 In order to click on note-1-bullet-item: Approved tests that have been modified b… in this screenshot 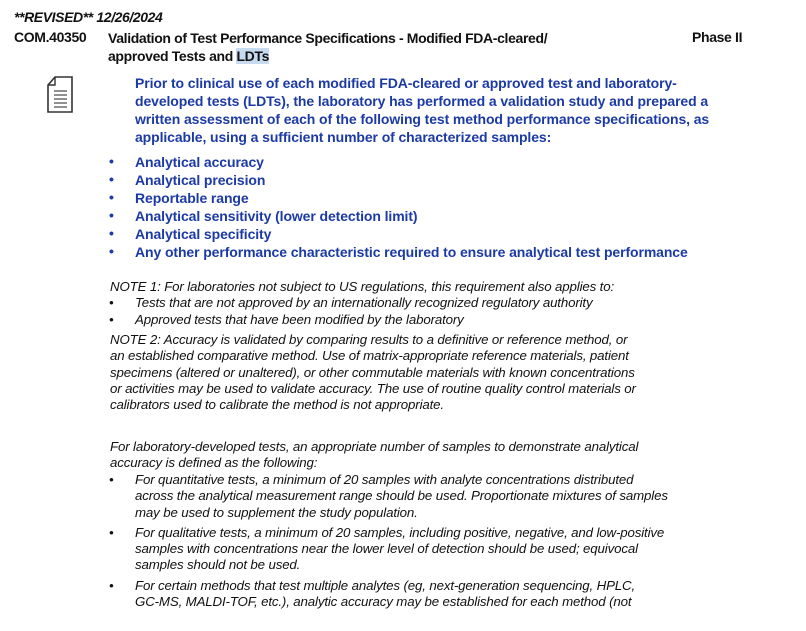, I will do `click(299, 319)`.